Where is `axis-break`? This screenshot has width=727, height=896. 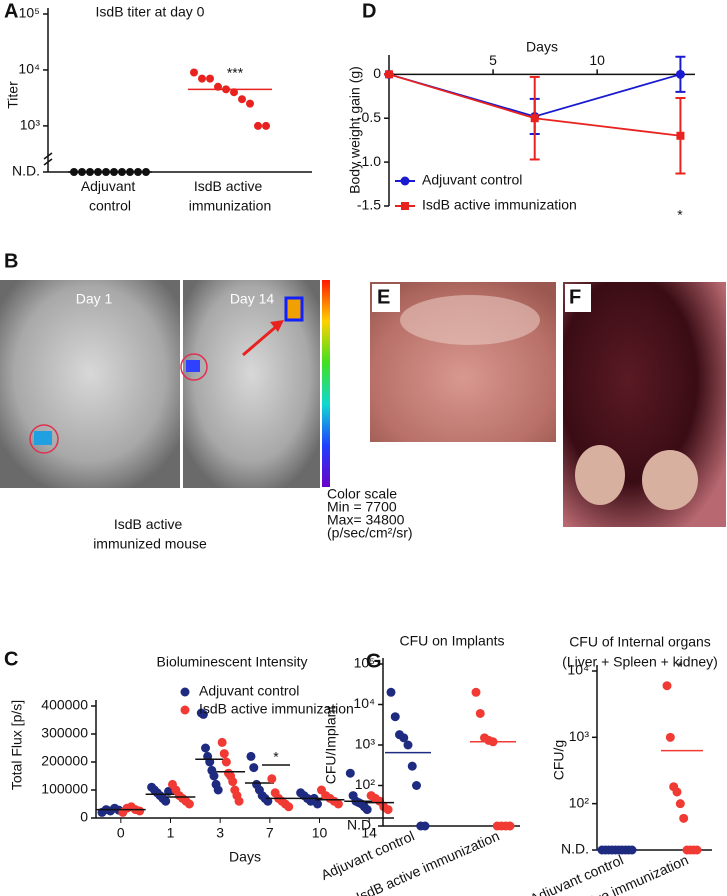
axis-break is located at coordinates (48, 156).